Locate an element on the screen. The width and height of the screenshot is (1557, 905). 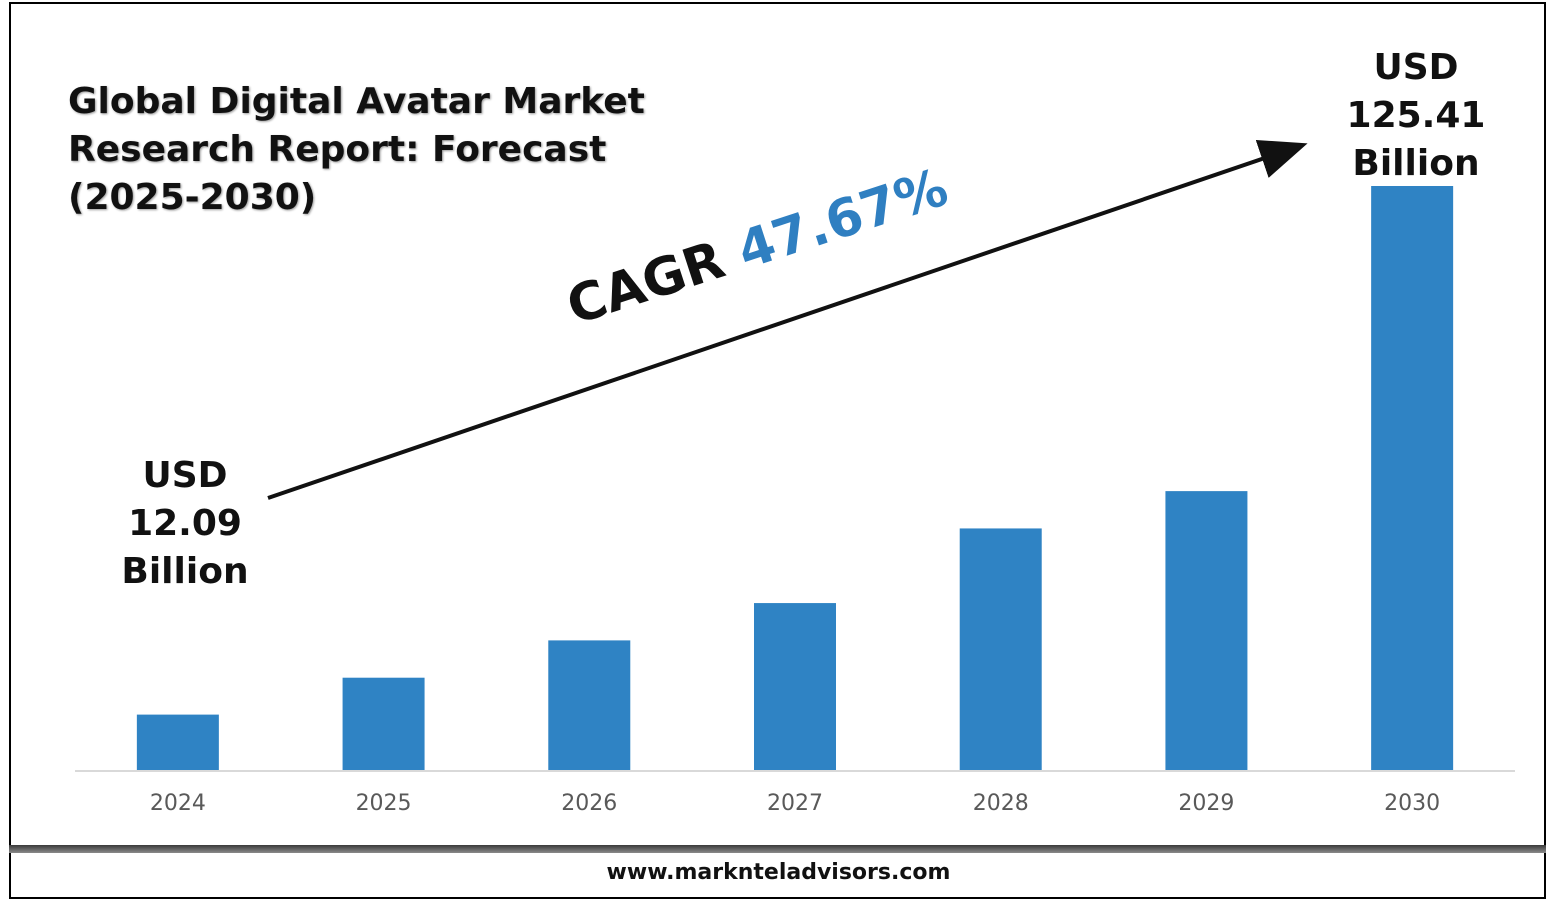
x-tick-2025: 2025 is located at coordinates (384, 803).